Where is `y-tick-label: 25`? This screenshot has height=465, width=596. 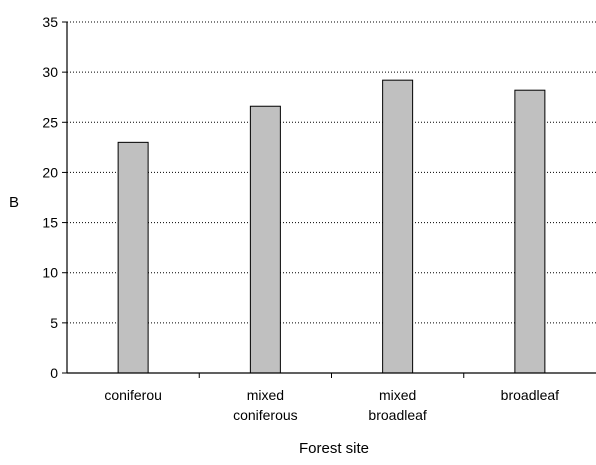 y-tick-label: 25 is located at coordinates (50, 122).